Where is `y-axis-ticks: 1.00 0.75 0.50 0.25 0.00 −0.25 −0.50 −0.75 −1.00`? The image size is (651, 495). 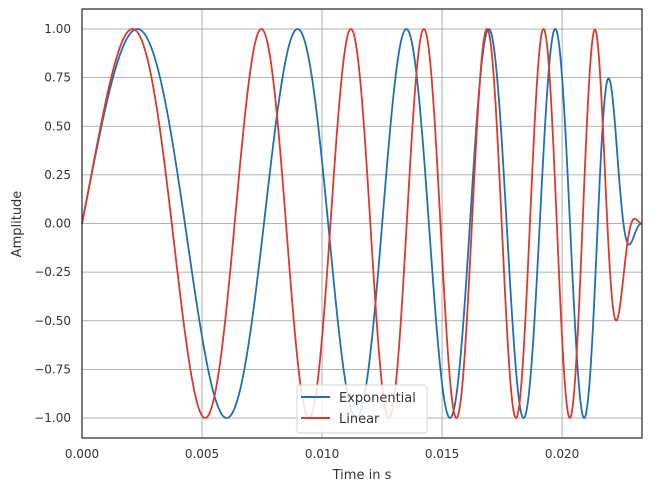 y-axis-ticks: 1.00 0.75 0.50 0.25 0.00 −0.25 −0.50 −0.75 −1.00 is located at coordinates (52, 223).